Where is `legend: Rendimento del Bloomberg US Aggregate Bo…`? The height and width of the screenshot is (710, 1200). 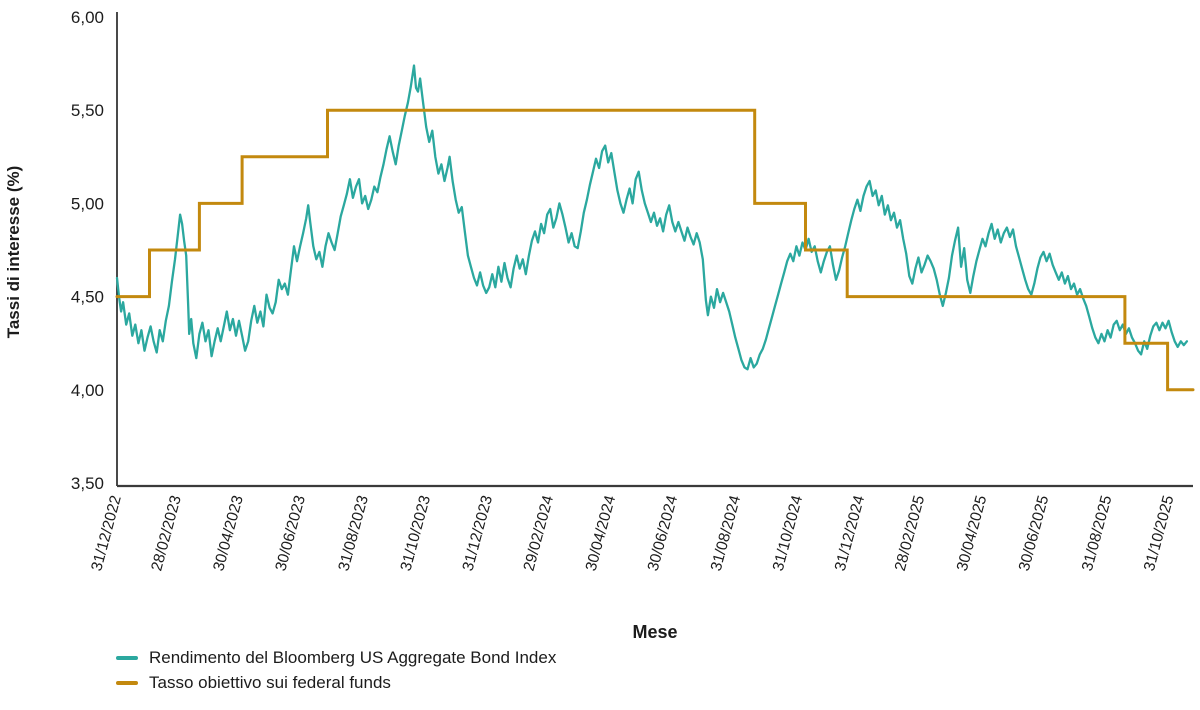 legend: Rendimento del Bloomberg US Aggregate Bo… is located at coordinates (336, 670).